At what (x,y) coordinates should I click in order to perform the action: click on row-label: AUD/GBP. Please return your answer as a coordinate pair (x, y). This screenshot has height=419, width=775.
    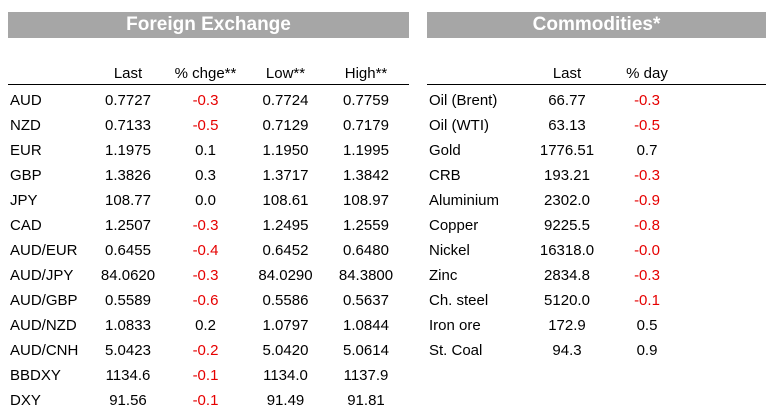
    Looking at the image, I should click on (44, 300).